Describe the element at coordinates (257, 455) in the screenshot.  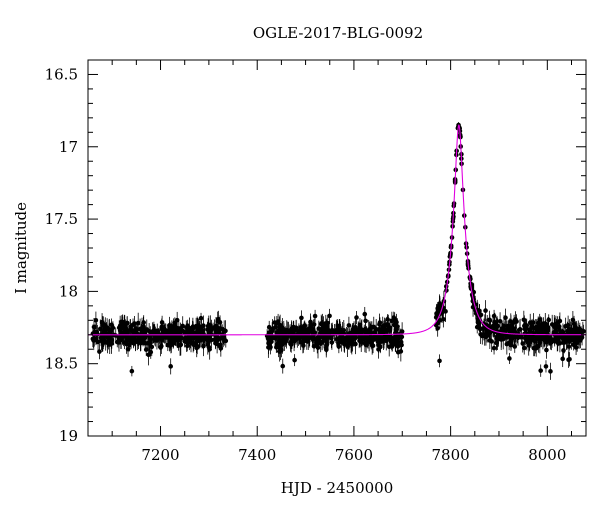
I see `x-tick-label: 7400` at that location.